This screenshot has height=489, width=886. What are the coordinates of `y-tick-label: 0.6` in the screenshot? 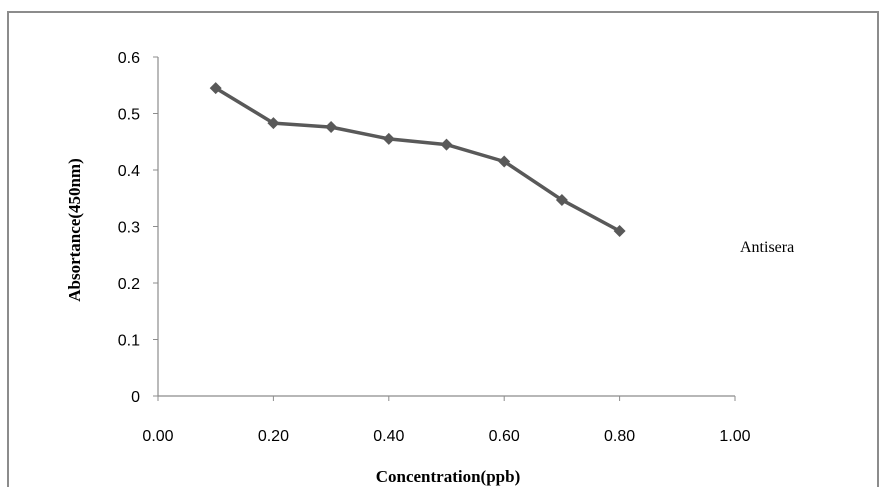 It's located at (129, 58).